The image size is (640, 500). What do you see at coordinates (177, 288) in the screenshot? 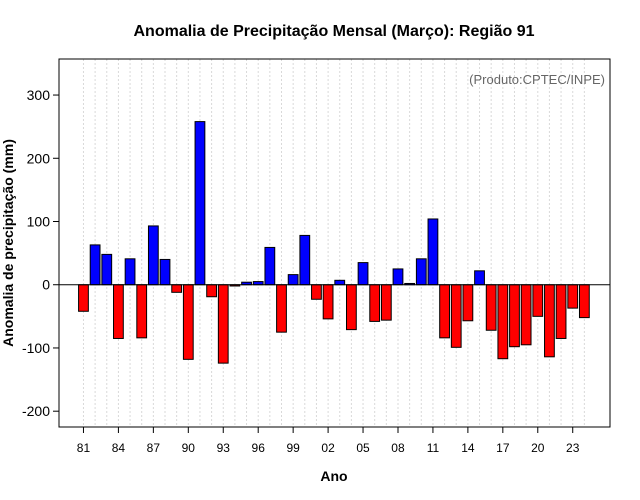
I see `bar-1989` at bounding box center [177, 288].